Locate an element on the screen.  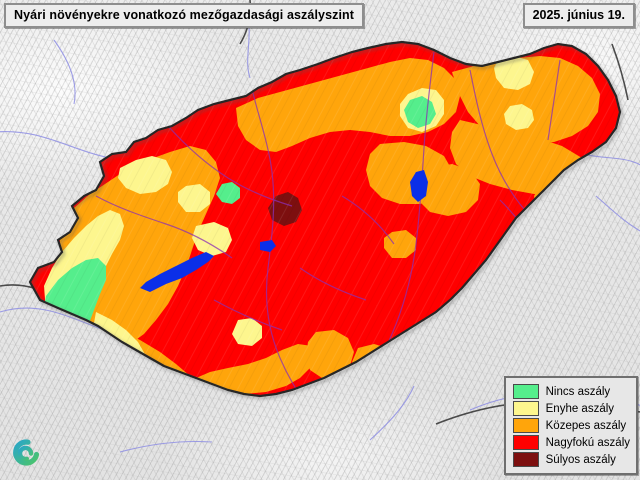
legend-item-high-drought: Nagyfokú aszály is located at coordinates (571, 442).